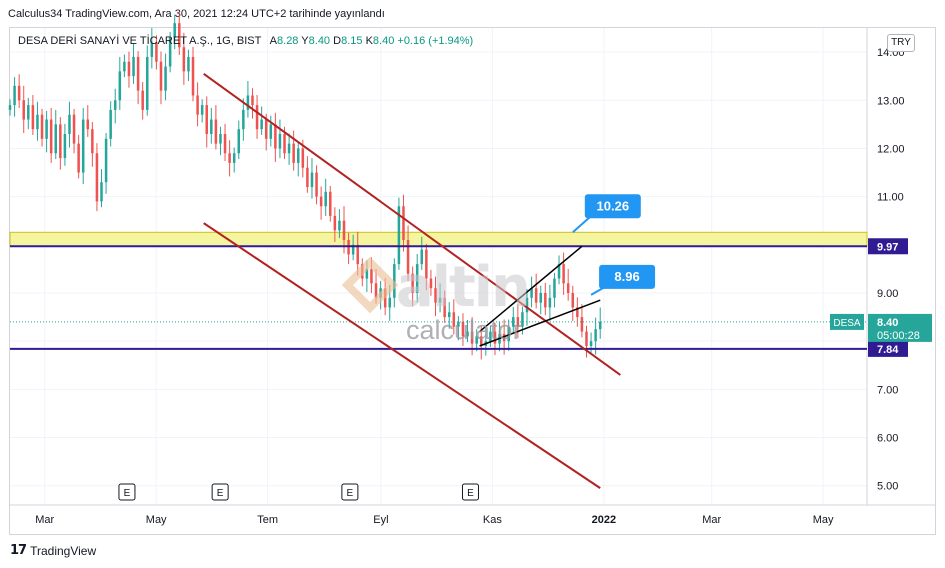 This screenshot has height=568, width=945. I want to click on price-level-label: 9.97, so click(887, 247).